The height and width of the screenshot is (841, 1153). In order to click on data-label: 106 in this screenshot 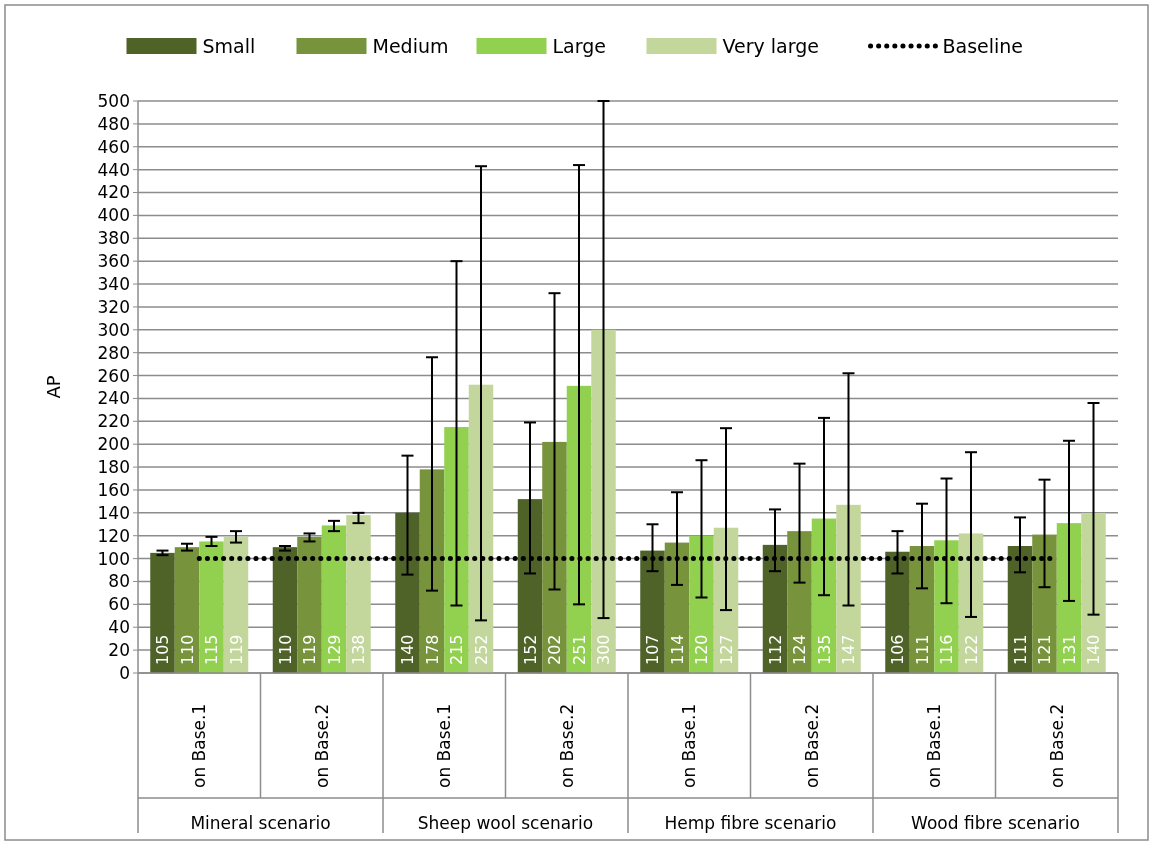, I will do `click(898, 649)`.